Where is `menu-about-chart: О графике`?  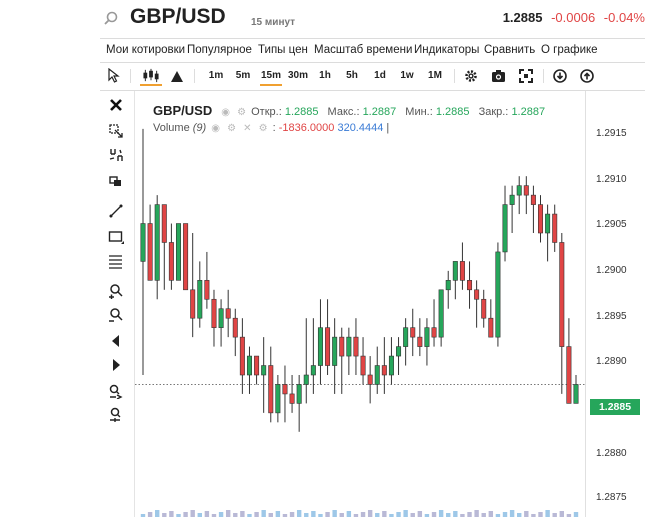 menu-about-chart: О графике is located at coordinates (569, 50).